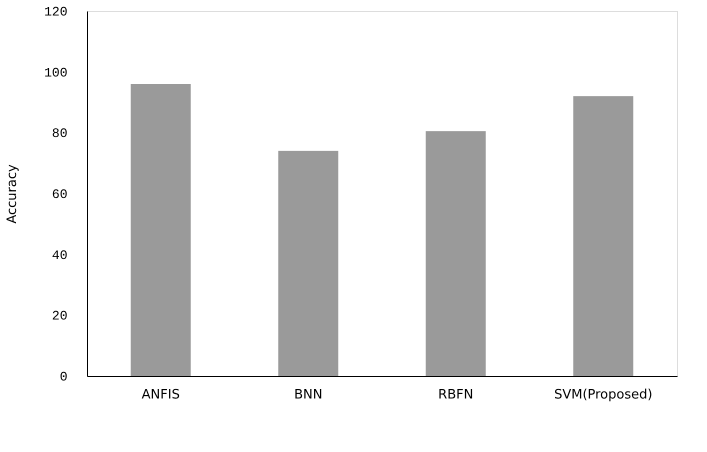 This screenshot has width=707, height=452. I want to click on x-tick-label: SVM(Proposed), so click(603, 395).